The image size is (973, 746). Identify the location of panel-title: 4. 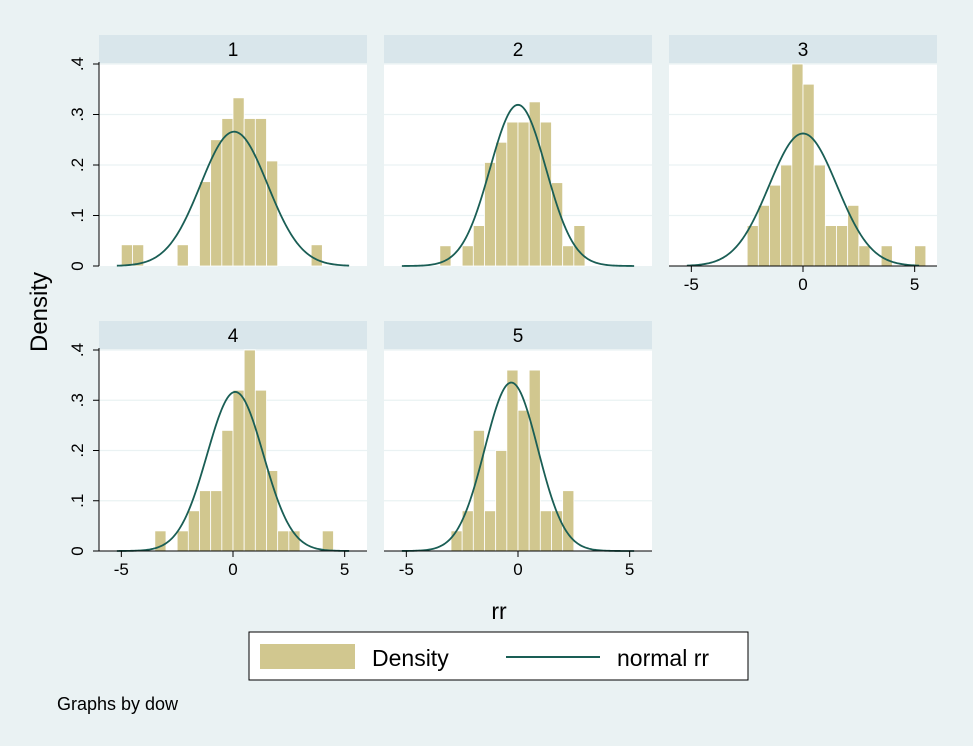
(233, 336).